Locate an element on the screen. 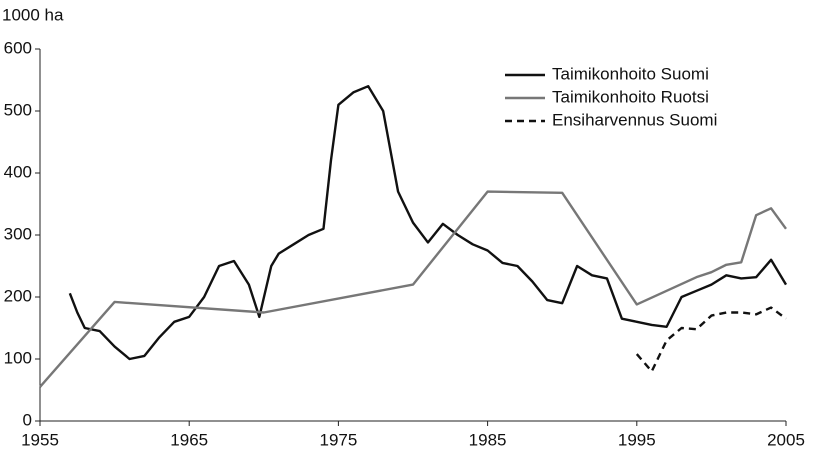 The height and width of the screenshot is (453, 813). legend-label: Taimikonhoito Suomi is located at coordinates (630, 73).